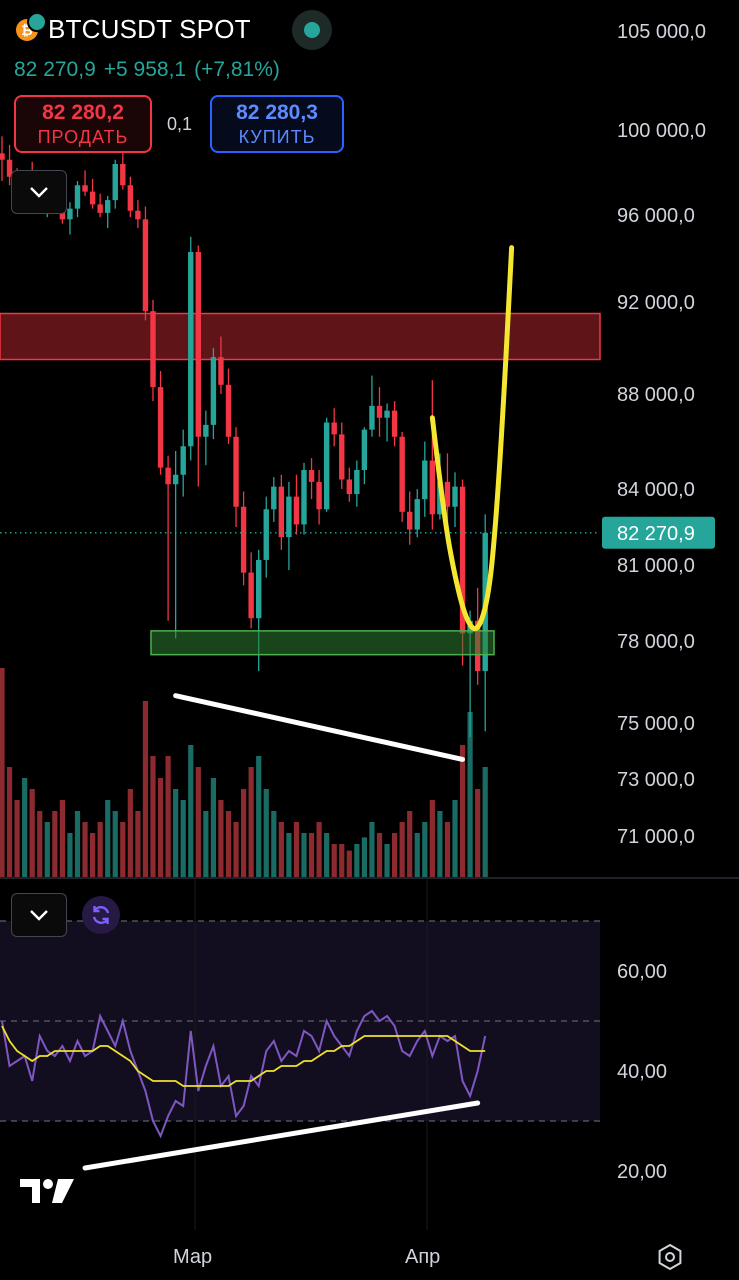 The image size is (739, 1280). Describe the element at coordinates (192, 1257) in the screenshot. I see `time-axis-label-mar: Мар` at that location.